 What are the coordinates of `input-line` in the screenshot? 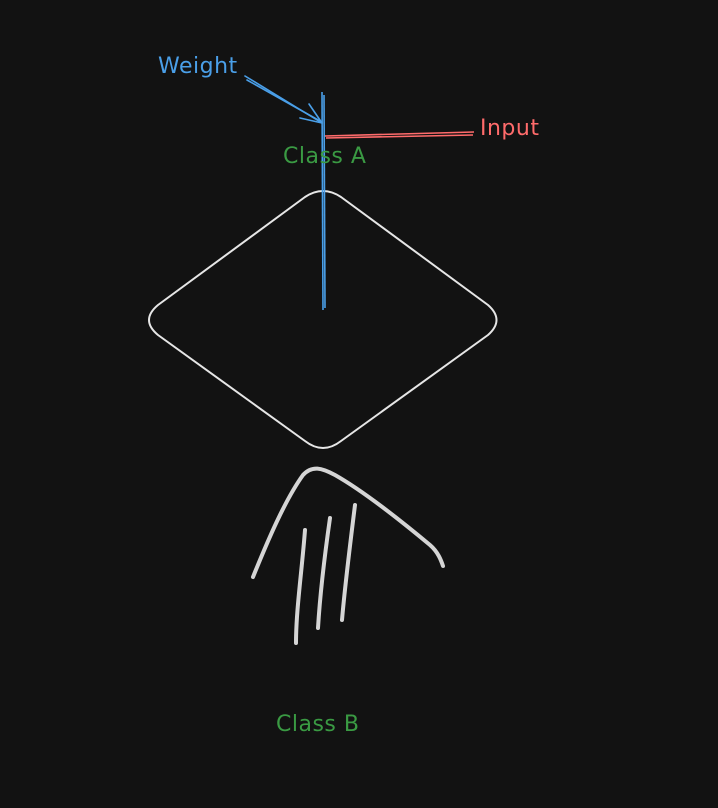 It's located at (399, 135).